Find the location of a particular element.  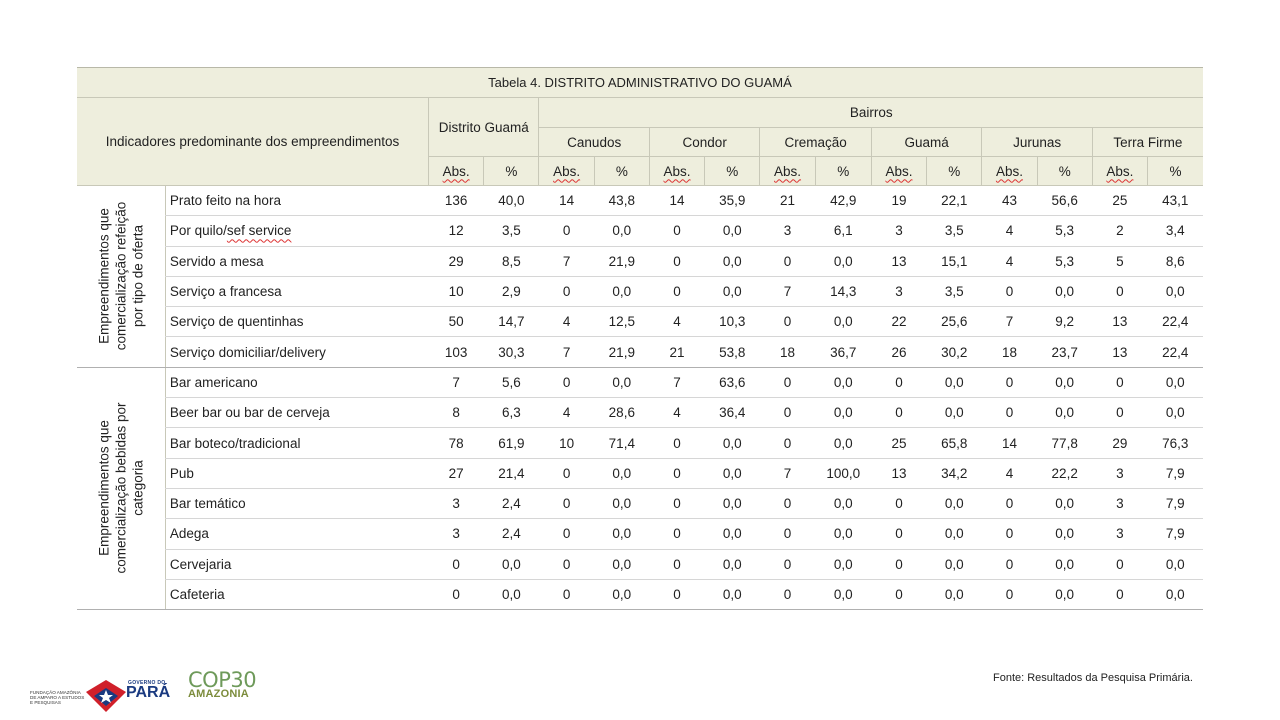

pct-value-cell: 35,9 is located at coordinates (732, 201).